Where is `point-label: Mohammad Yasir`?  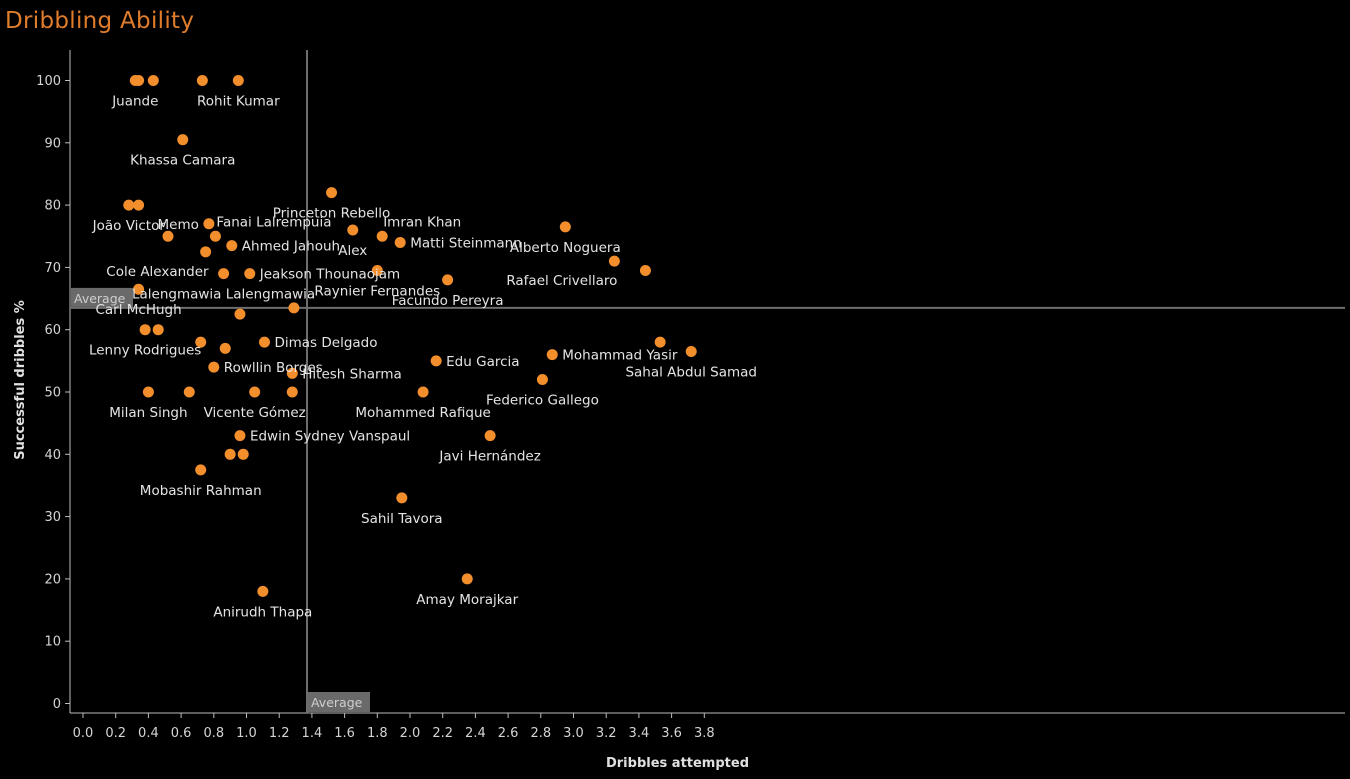 point-label: Mohammad Yasir is located at coordinates (620, 356).